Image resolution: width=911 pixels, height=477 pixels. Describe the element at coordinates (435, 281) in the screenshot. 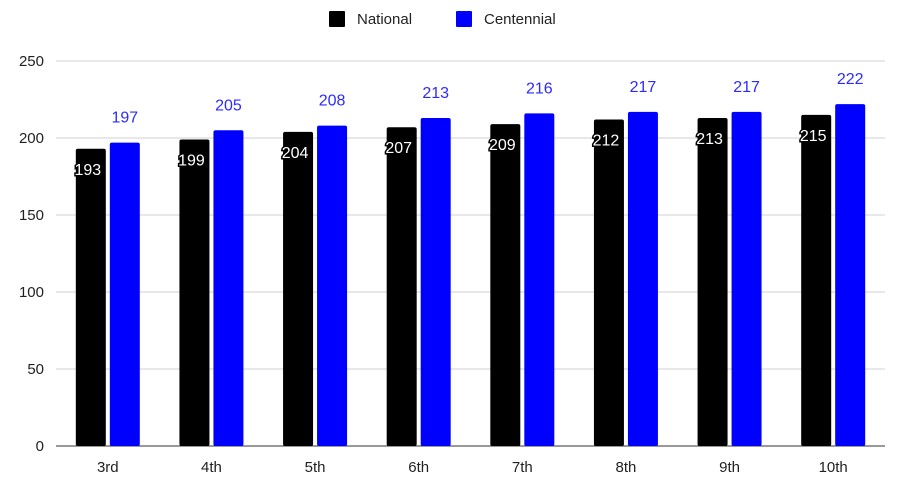

I see `bar-centennial-6th` at that location.